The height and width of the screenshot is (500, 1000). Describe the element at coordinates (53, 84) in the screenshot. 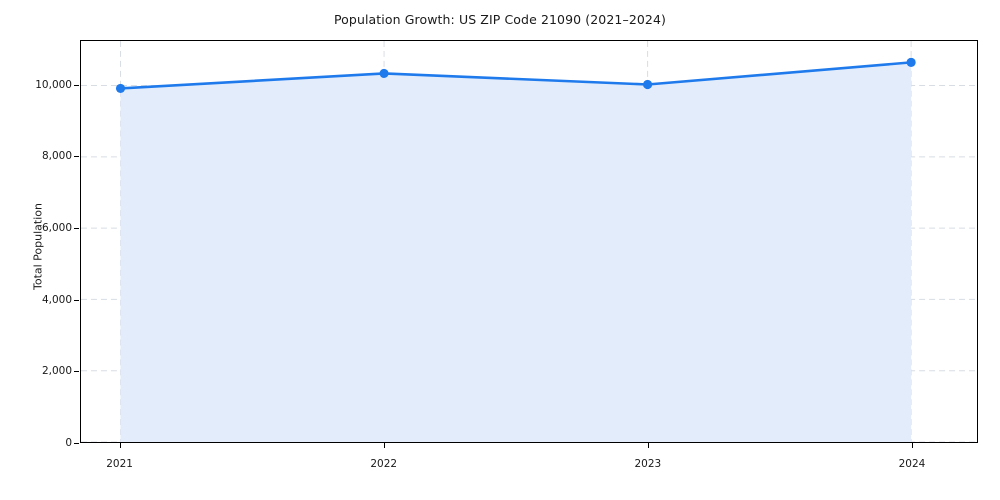

I see `y-tick-label: 10,000` at that location.